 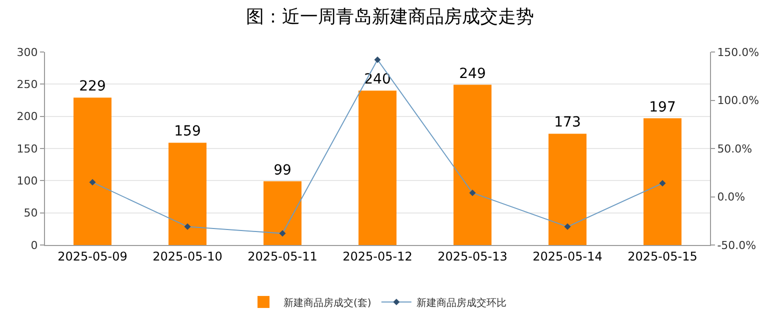 I want to click on data-label: 229, so click(x=92, y=86).